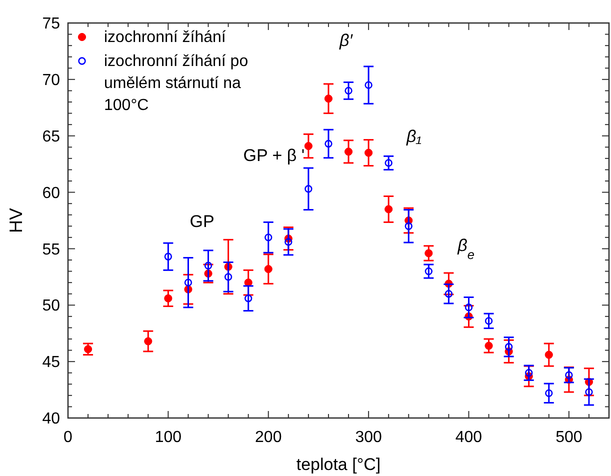 The width and height of the screenshot is (611, 476). What do you see at coordinates (51, 81) in the screenshot?
I see `y-tick-label: 70` at bounding box center [51, 81].